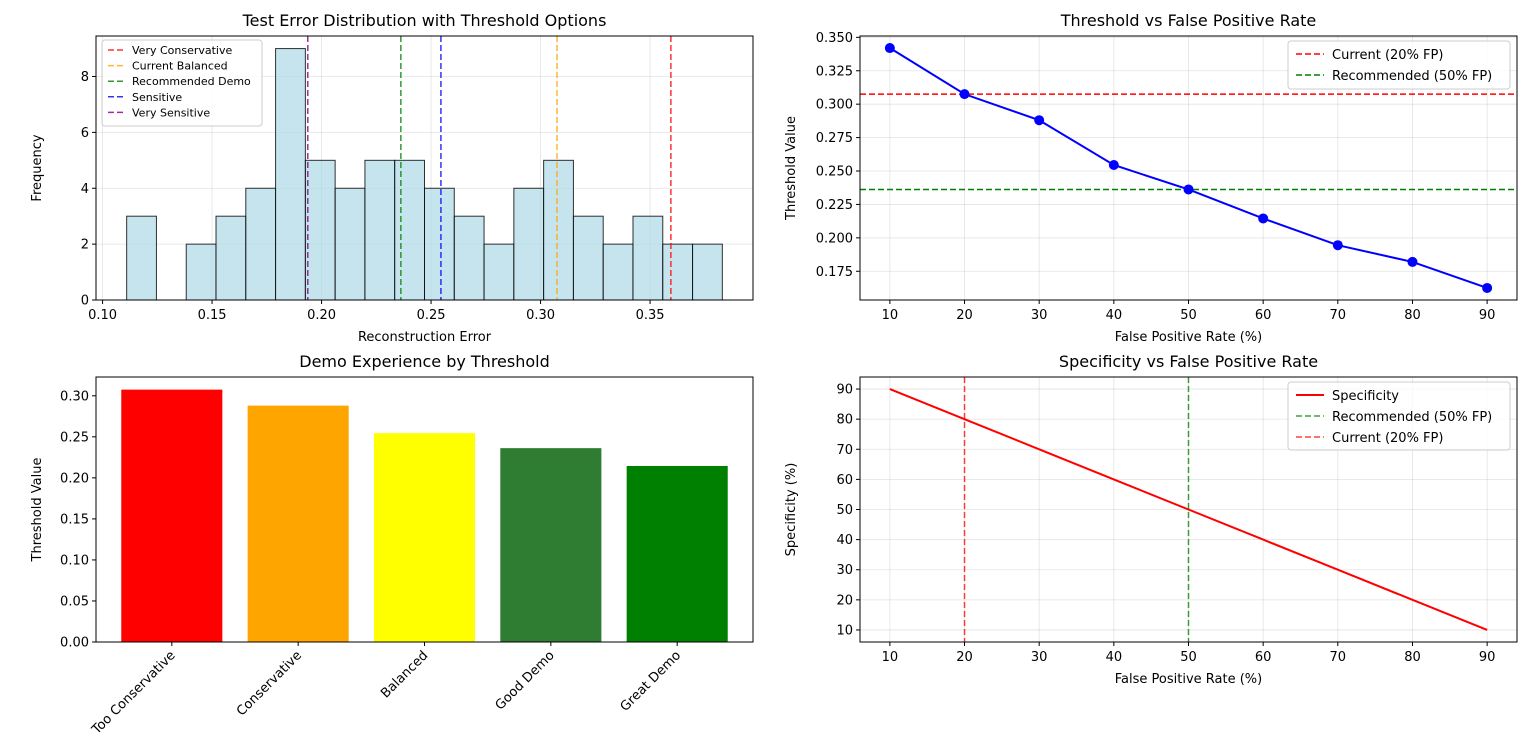 This screenshot has height=754, width=1536. What do you see at coordinates (1365, 396) in the screenshot?
I see `legend-label: Specificity` at bounding box center [1365, 396].